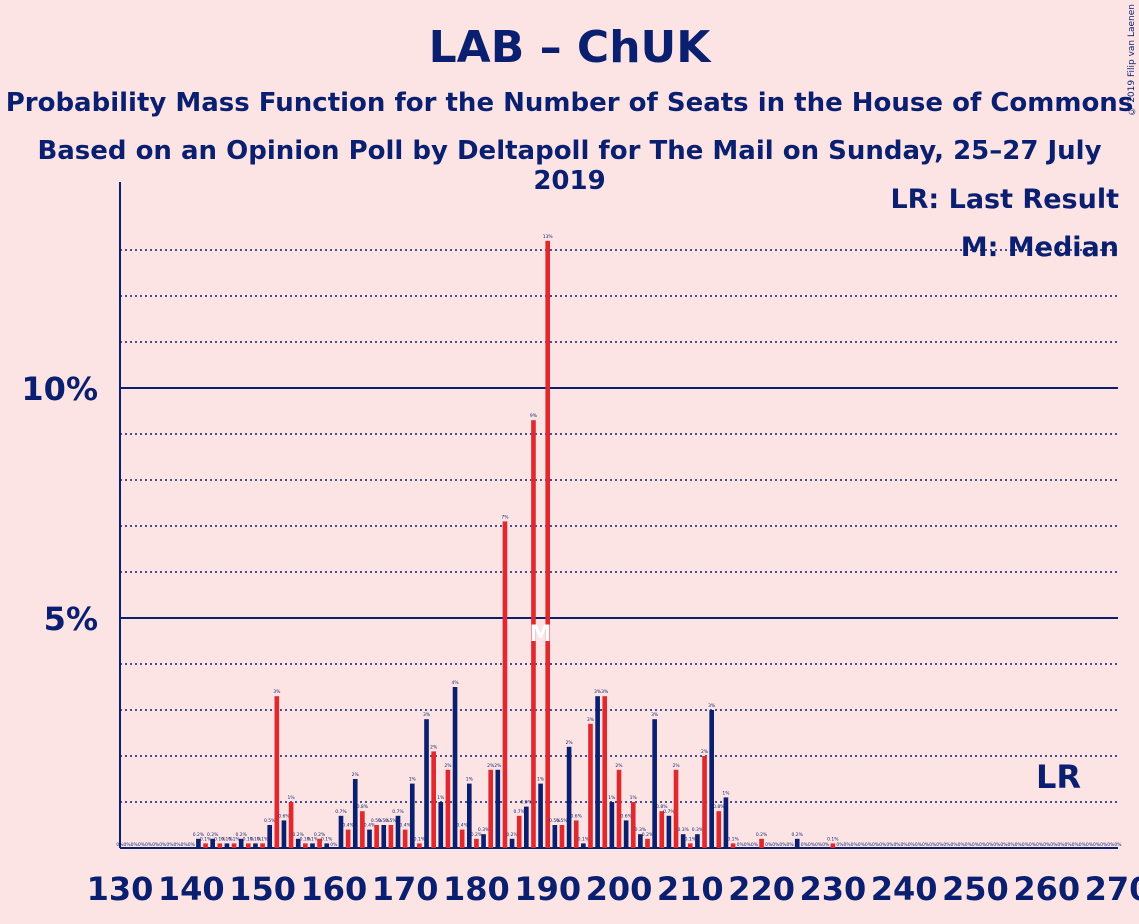  What do you see at coordinates (577, 816) in the screenshot?
I see `bar-data-label: 0.6%` at bounding box center [577, 816].